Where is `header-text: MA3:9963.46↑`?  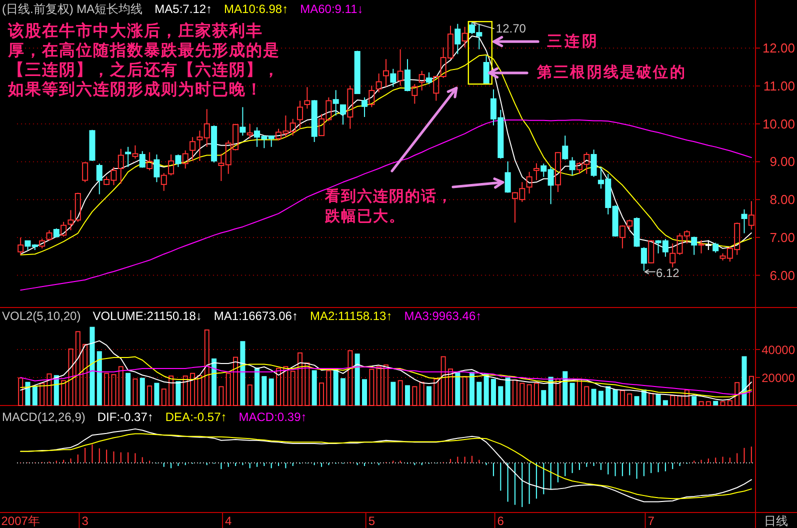
header-text: MA3:9963.46↑ is located at coordinates (443, 316).